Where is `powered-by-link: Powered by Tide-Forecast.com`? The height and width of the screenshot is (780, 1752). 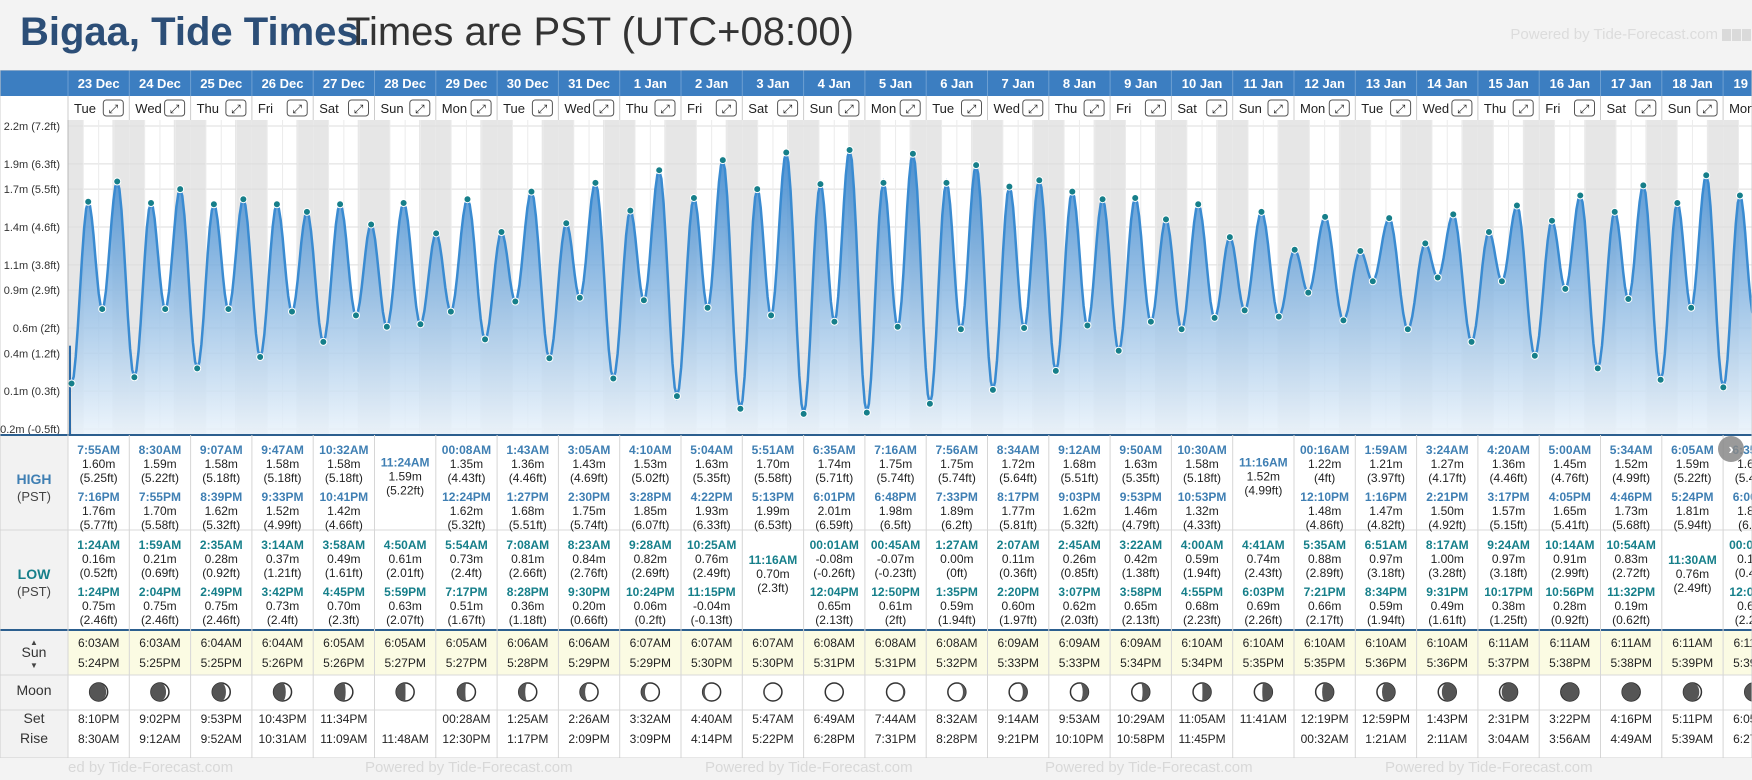 powered-by-link: Powered by Tide-Forecast.com is located at coordinates (1614, 34).